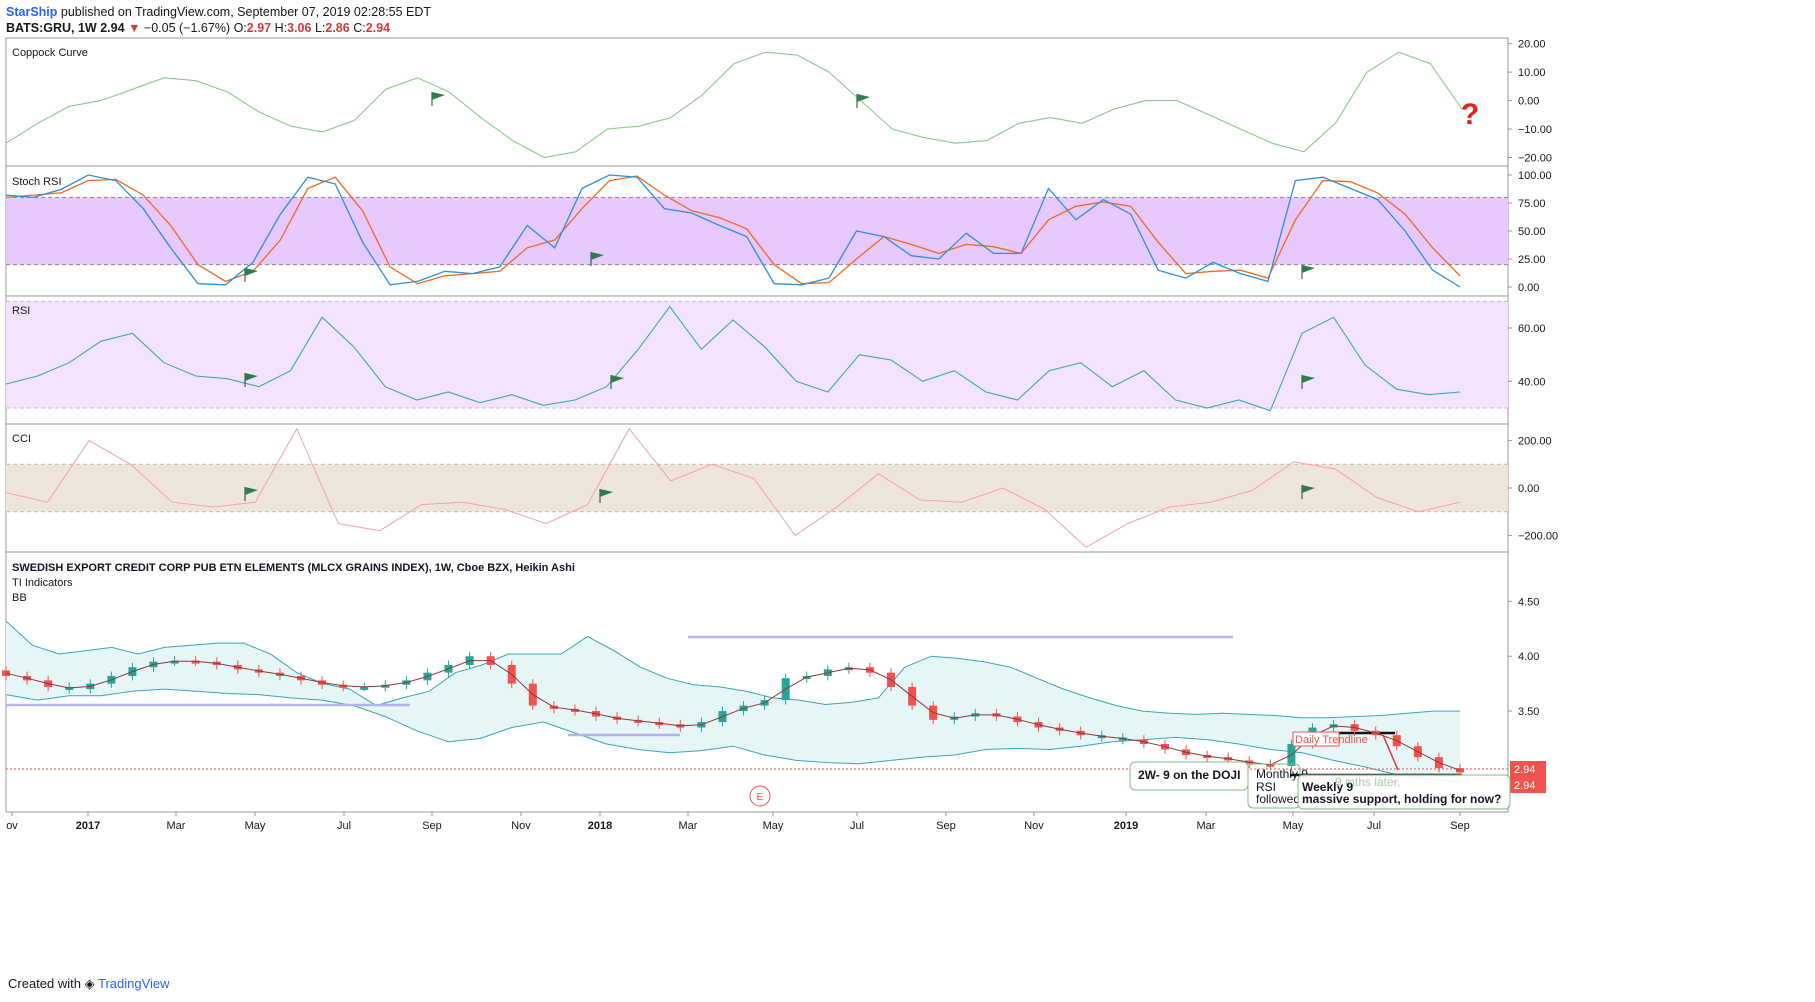  Describe the element at coordinates (337, 28) in the screenshot. I see `low-value: 2.86` at that location.